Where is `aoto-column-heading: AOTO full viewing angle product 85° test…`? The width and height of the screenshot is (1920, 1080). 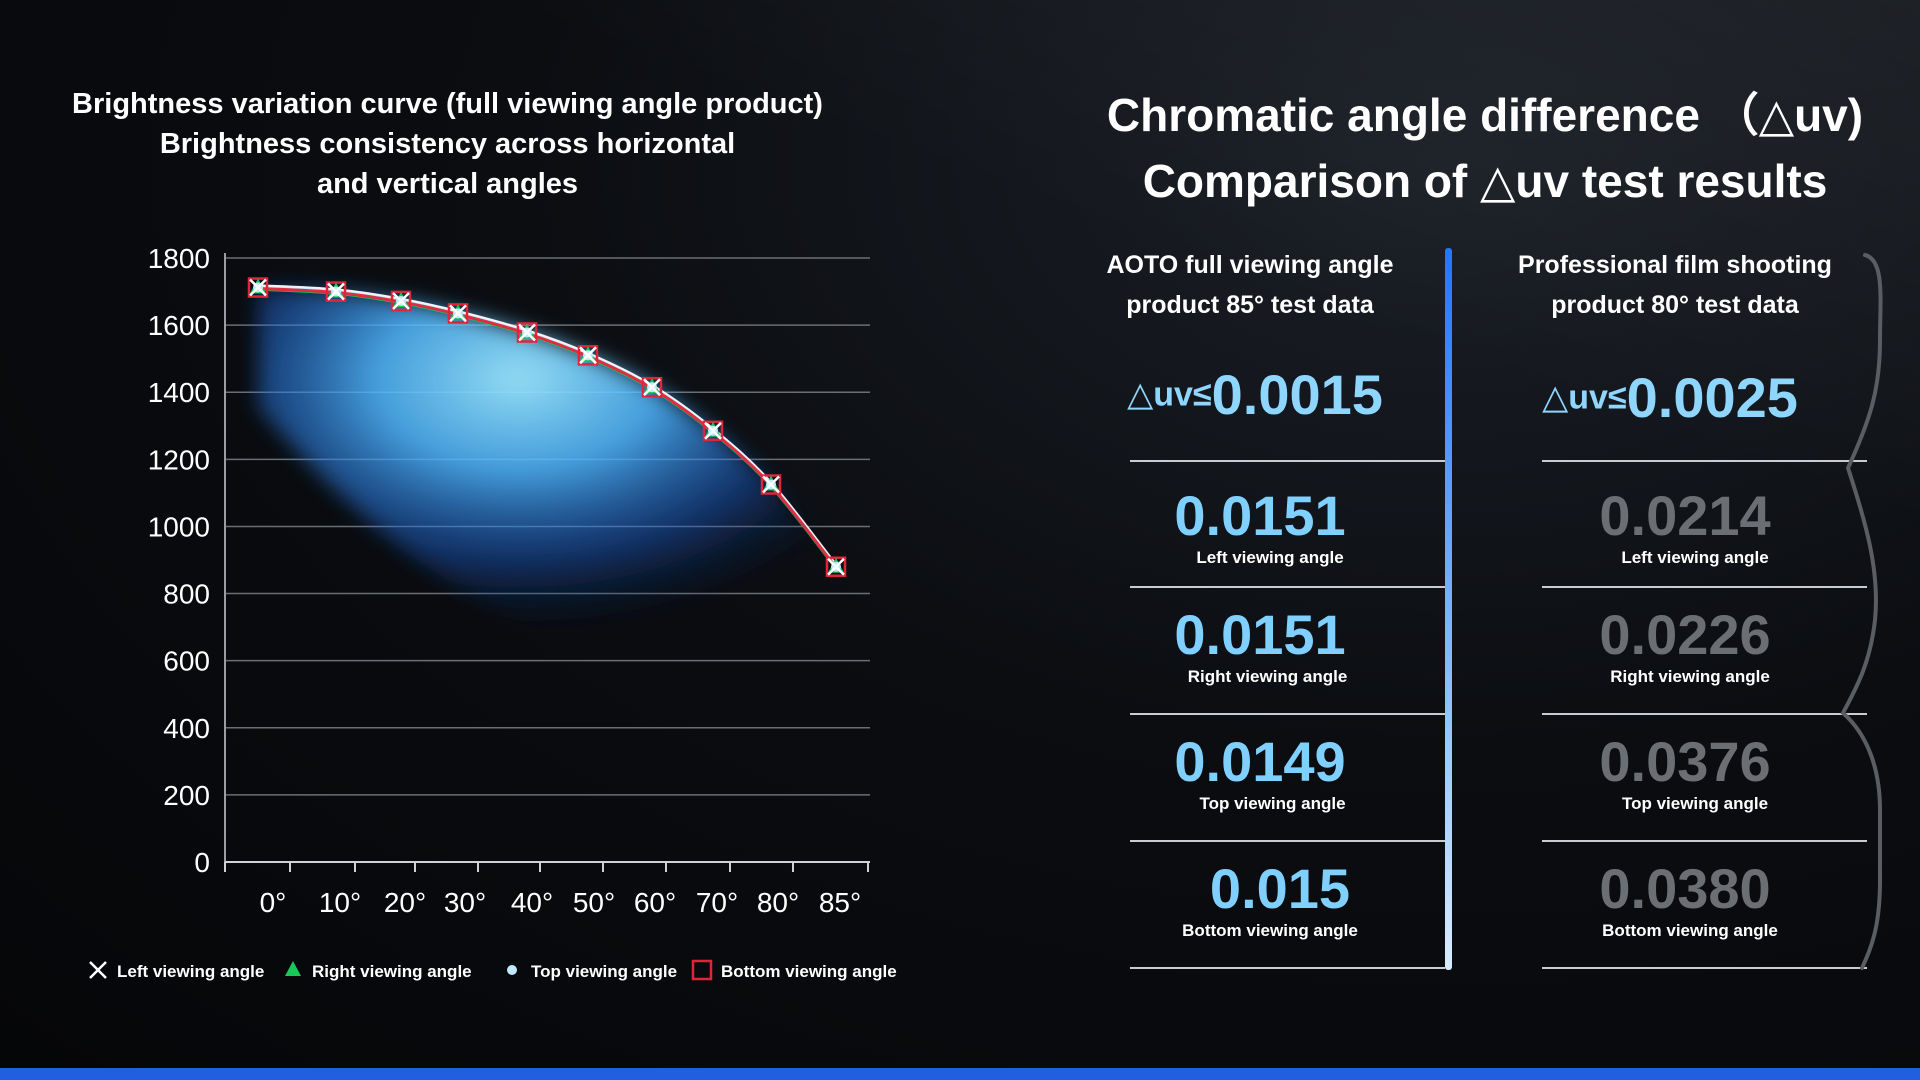
aoto-column-heading: AOTO full viewing angle product 85° test… is located at coordinates (1250, 285).